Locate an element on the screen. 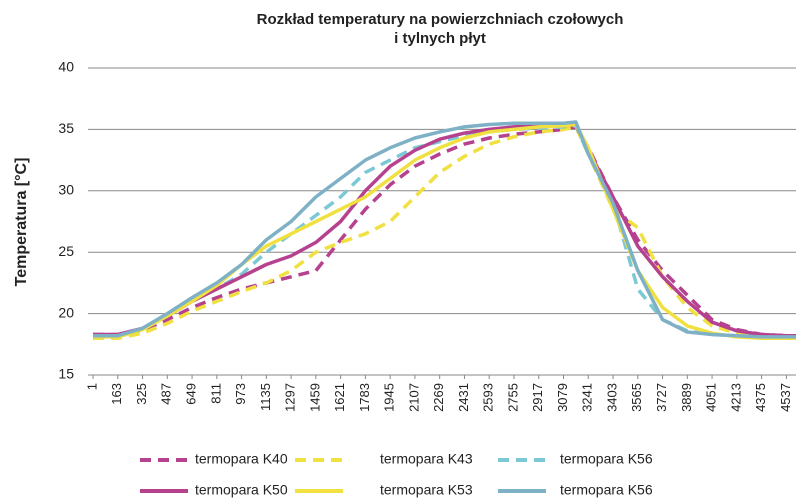 This screenshot has height=500, width=796. x-tick-label: 1945 is located at coordinates (389, 397).